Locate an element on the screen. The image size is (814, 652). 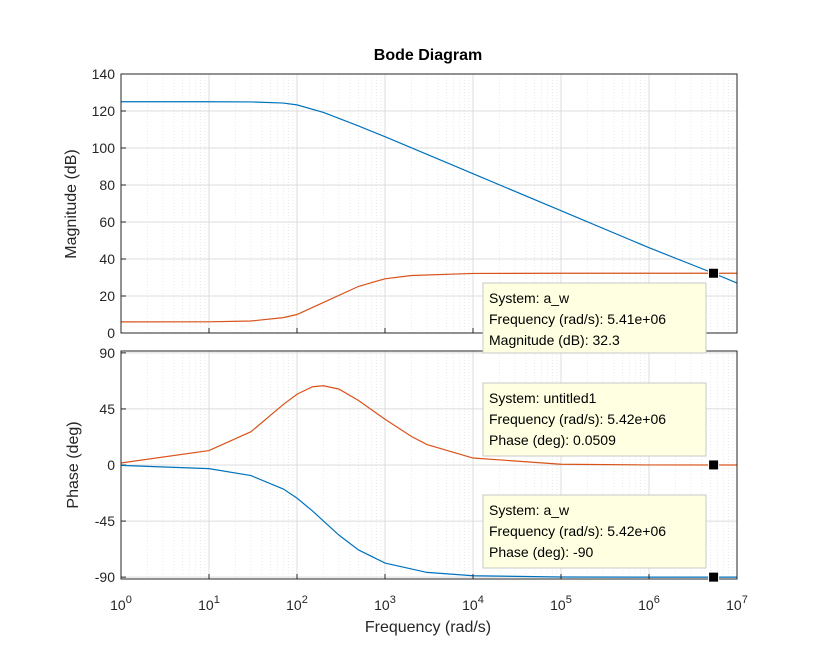
magnitude-series-2-line is located at coordinates (428, 297).